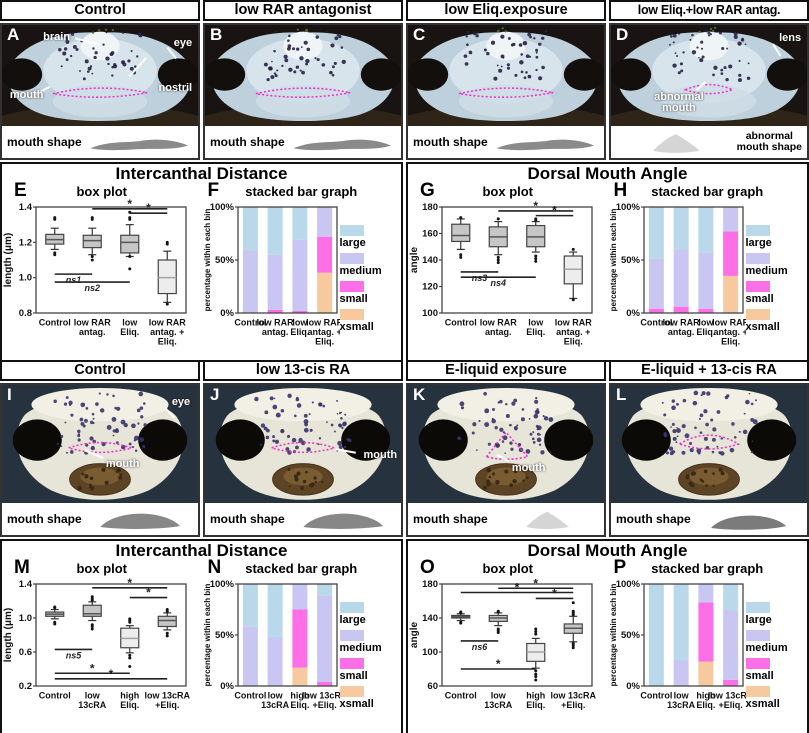 This screenshot has height=733, width=809. I want to click on panel-l-mouth-shape-strip: mouth shape, so click(709, 519).